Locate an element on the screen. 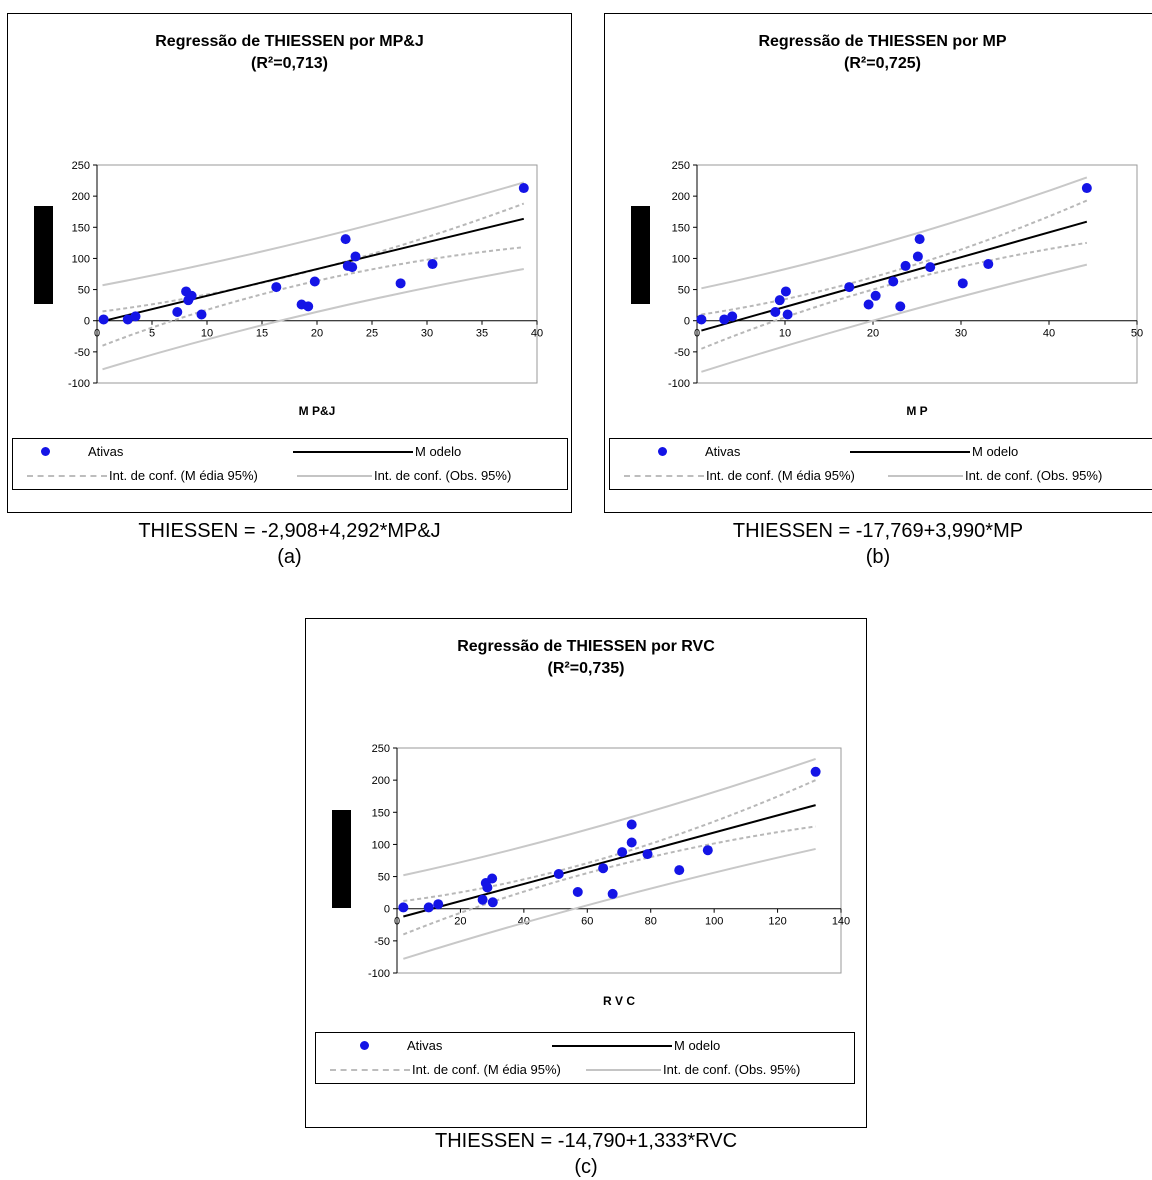 The image size is (1152, 1180). chart-subtitle: (R²=0,735) is located at coordinates (586, 668).